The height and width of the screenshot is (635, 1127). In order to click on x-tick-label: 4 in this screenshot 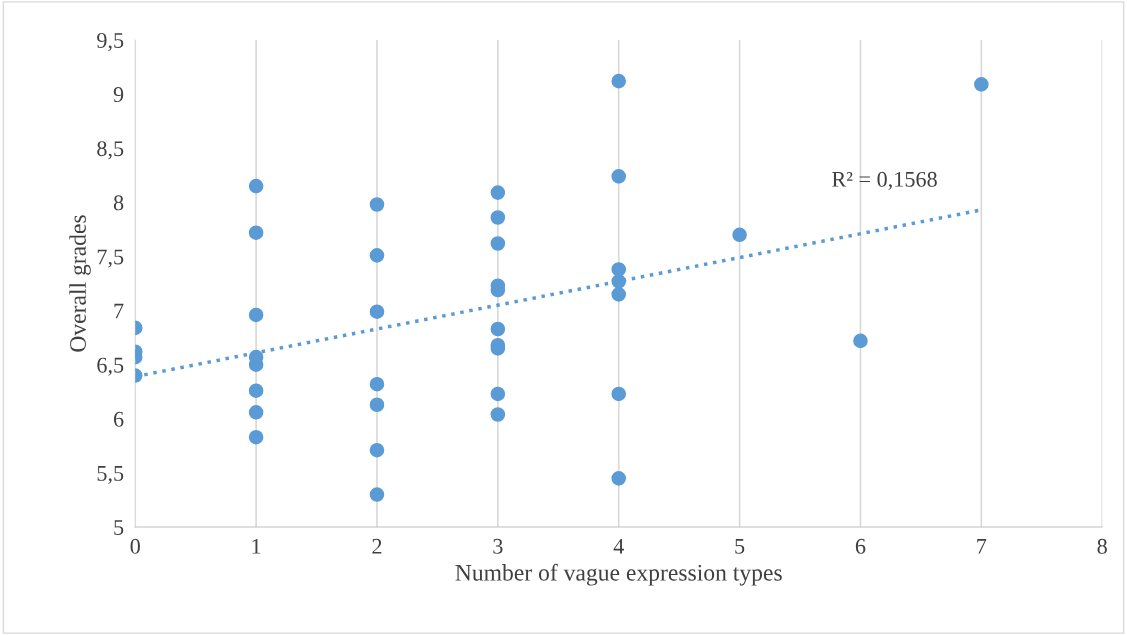, I will do `click(618, 546)`.